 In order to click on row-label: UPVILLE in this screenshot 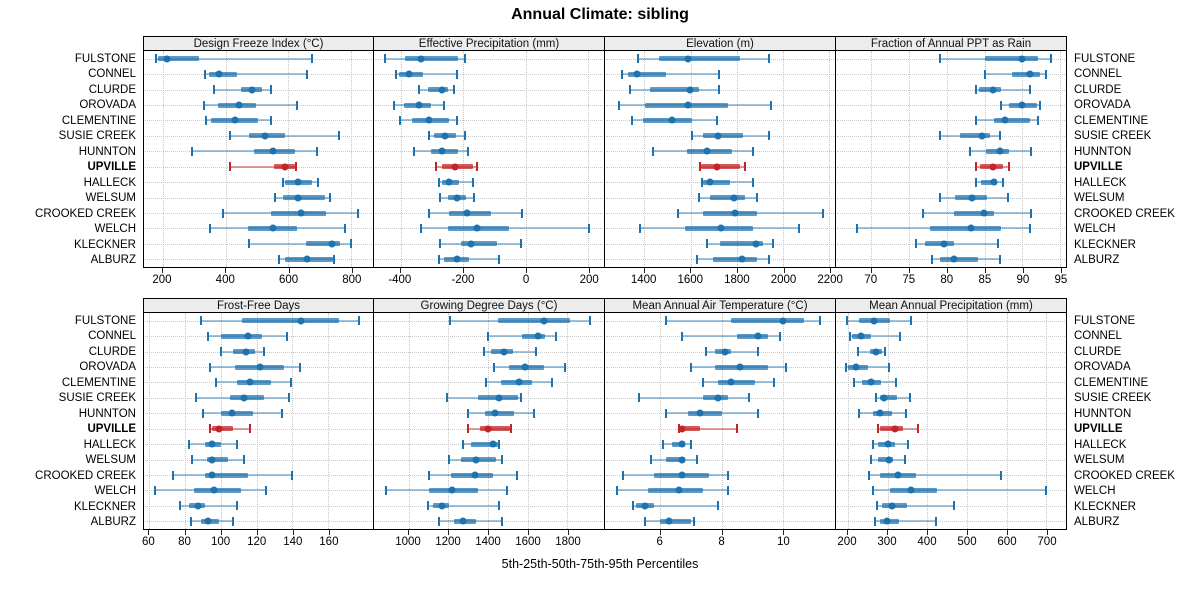, I will do `click(111, 429)`.